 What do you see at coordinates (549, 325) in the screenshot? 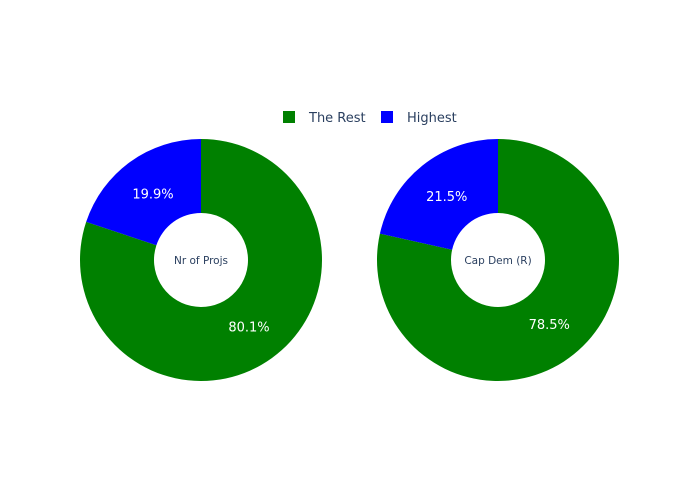
I see `slice-label-the-rest-cap-dem: 78.5%` at bounding box center [549, 325].